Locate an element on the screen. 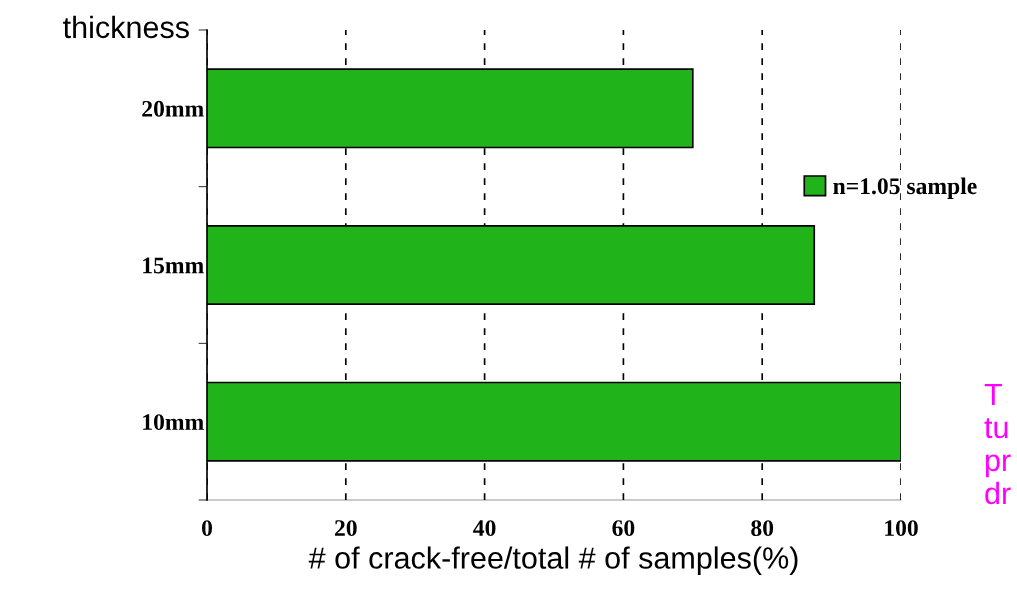 The width and height of the screenshot is (1017, 611). text: tu is located at coordinates (996, 428).